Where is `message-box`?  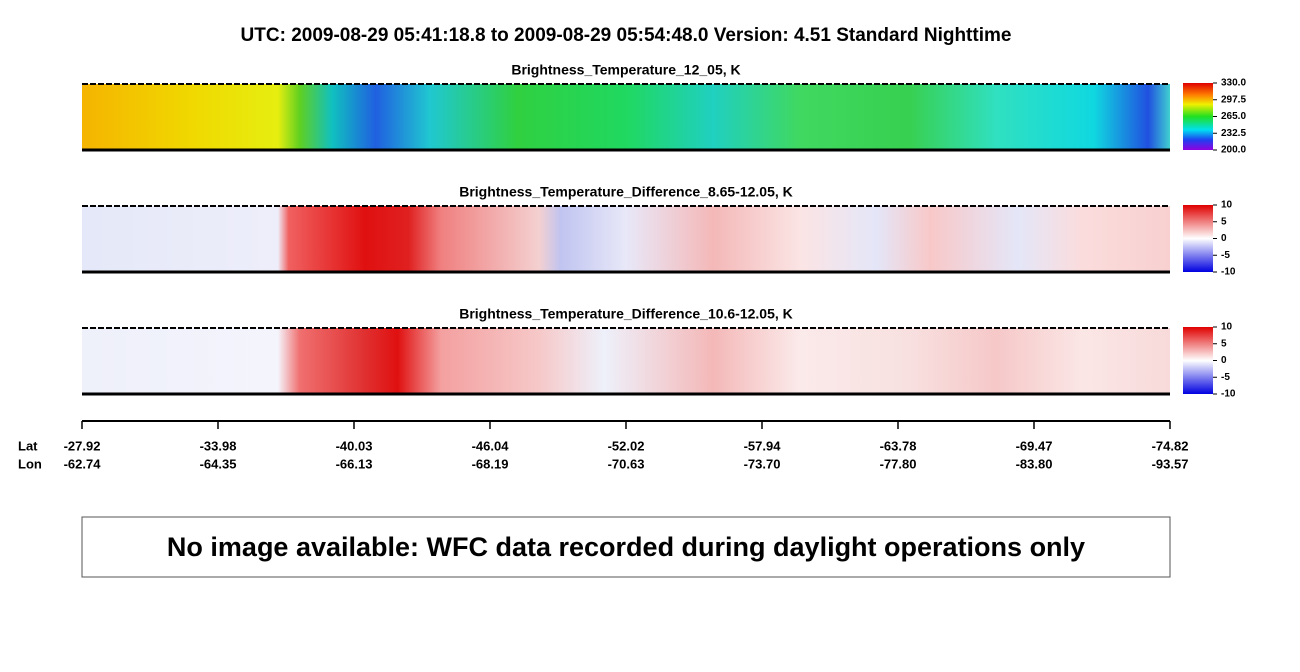
message-box is located at coordinates (626, 547).